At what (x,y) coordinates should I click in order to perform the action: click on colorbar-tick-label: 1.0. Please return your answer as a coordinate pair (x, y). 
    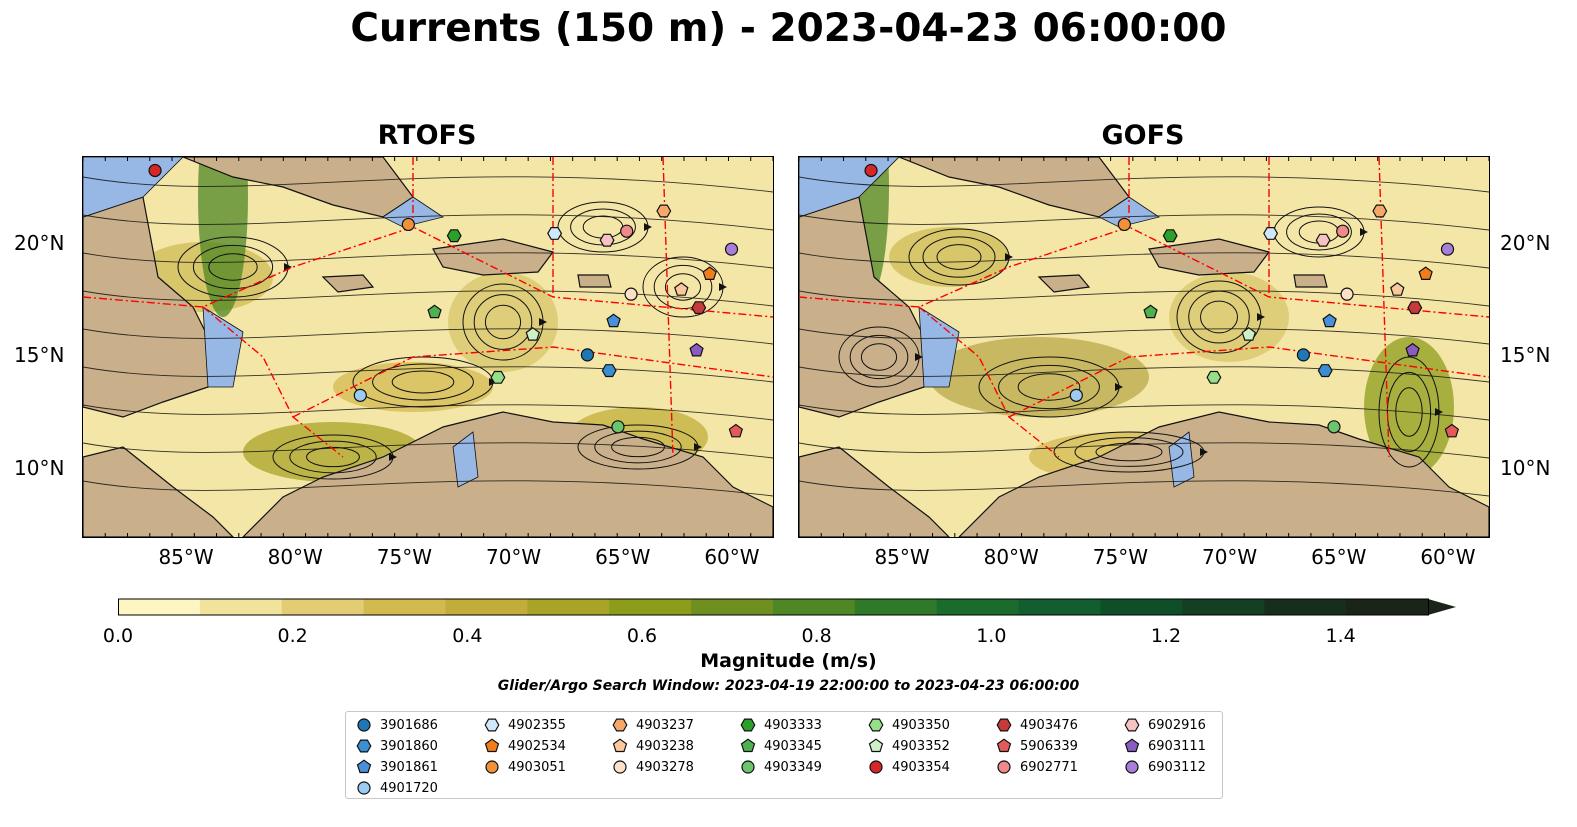
    Looking at the image, I should click on (991, 636).